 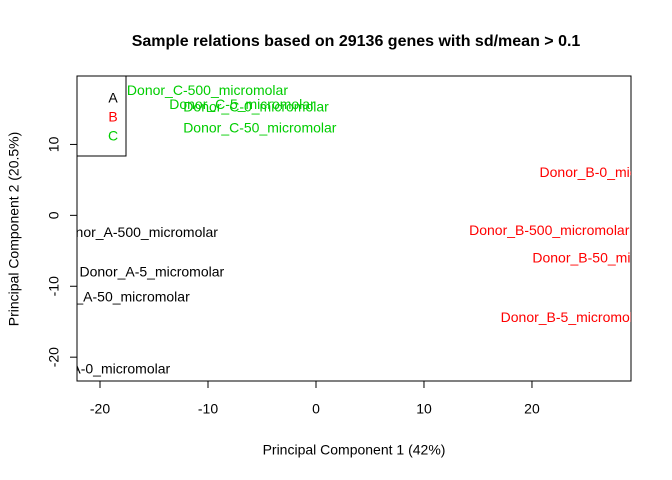 I want to click on point-label: Donor_C-0_micromolar, so click(x=256, y=106).